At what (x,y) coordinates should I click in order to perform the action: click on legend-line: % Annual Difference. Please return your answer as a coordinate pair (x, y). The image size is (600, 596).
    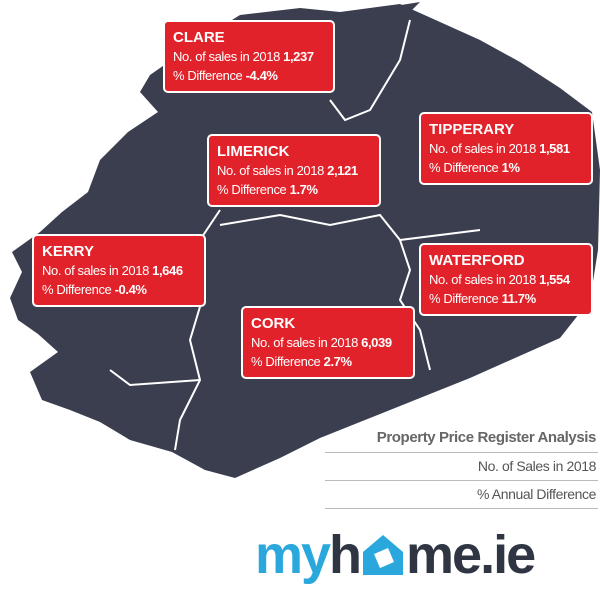
    Looking at the image, I should click on (461, 495).